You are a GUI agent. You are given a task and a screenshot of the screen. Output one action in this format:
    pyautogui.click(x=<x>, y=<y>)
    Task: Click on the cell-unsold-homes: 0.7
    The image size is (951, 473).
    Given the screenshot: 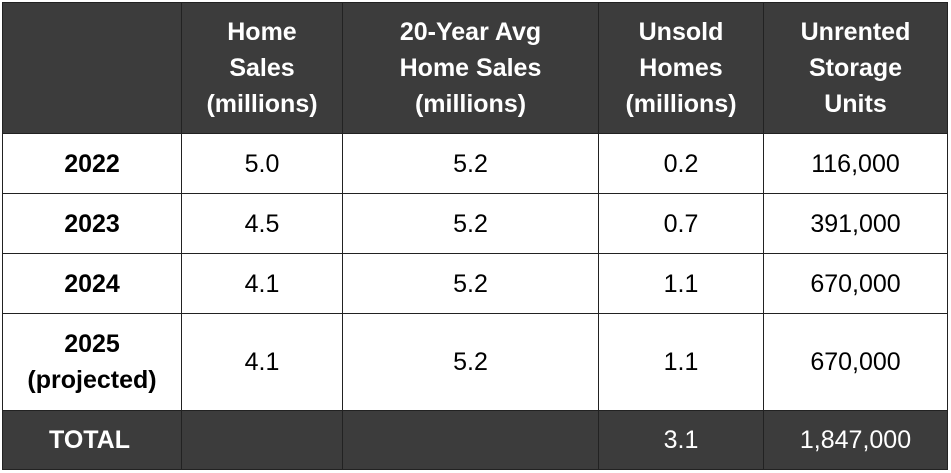 What is the action you would take?
    pyautogui.click(x=681, y=224)
    